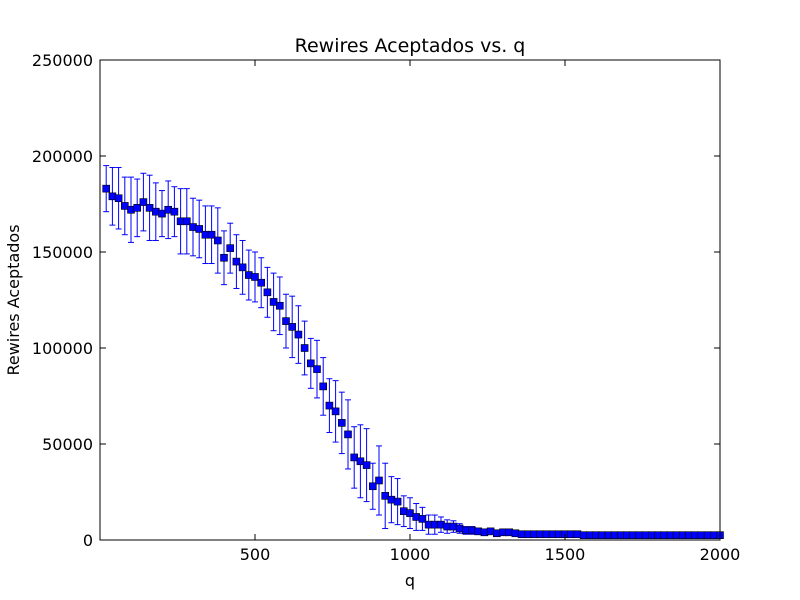 The height and width of the screenshot is (600, 800). Describe the element at coordinates (410, 580) in the screenshot. I see `x-axis-title: q` at that location.